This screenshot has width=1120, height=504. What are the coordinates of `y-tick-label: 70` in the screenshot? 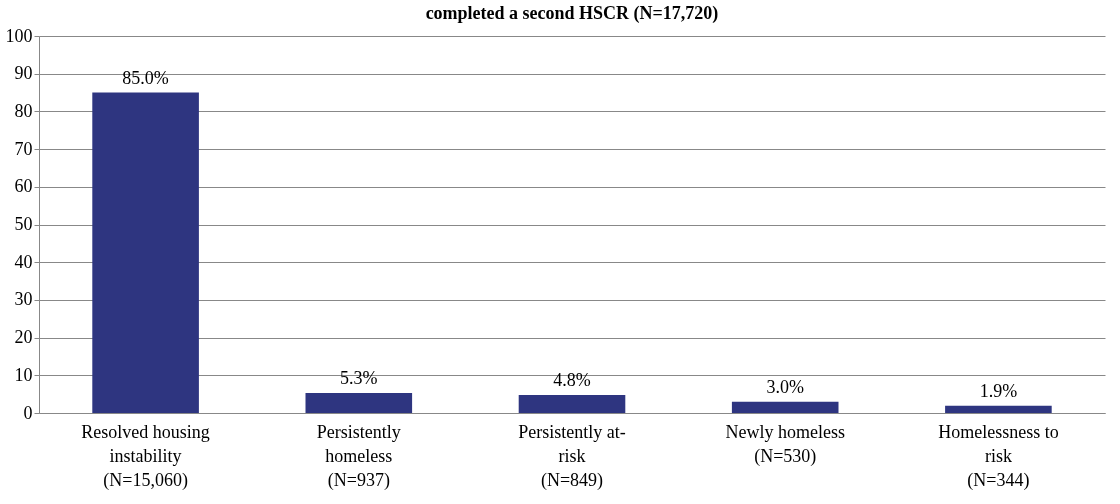 It's located at (23, 148).